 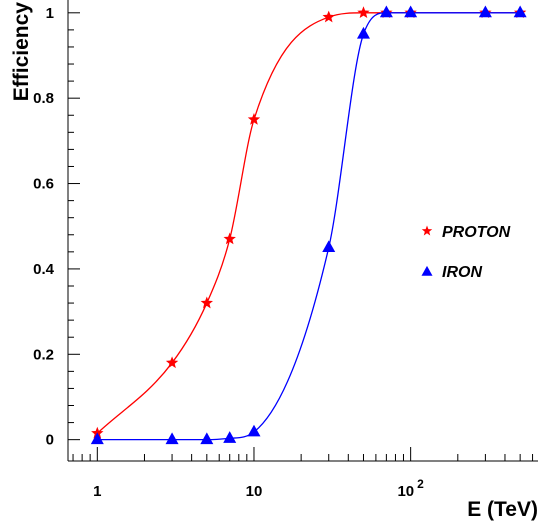 I want to click on y-tick-label: 1, so click(x=50, y=13).